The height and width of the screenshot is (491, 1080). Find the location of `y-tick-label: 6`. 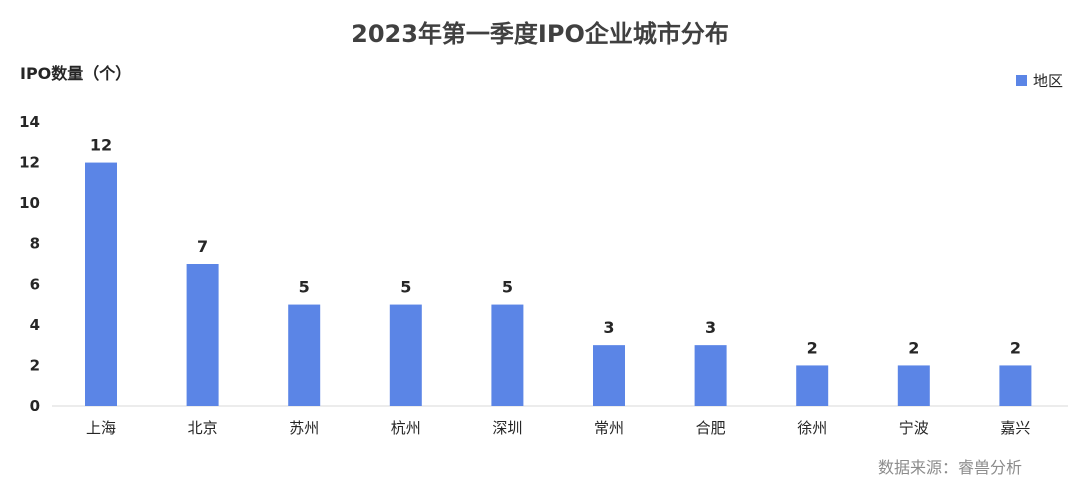

y-tick-label: 6 is located at coordinates (35, 284).